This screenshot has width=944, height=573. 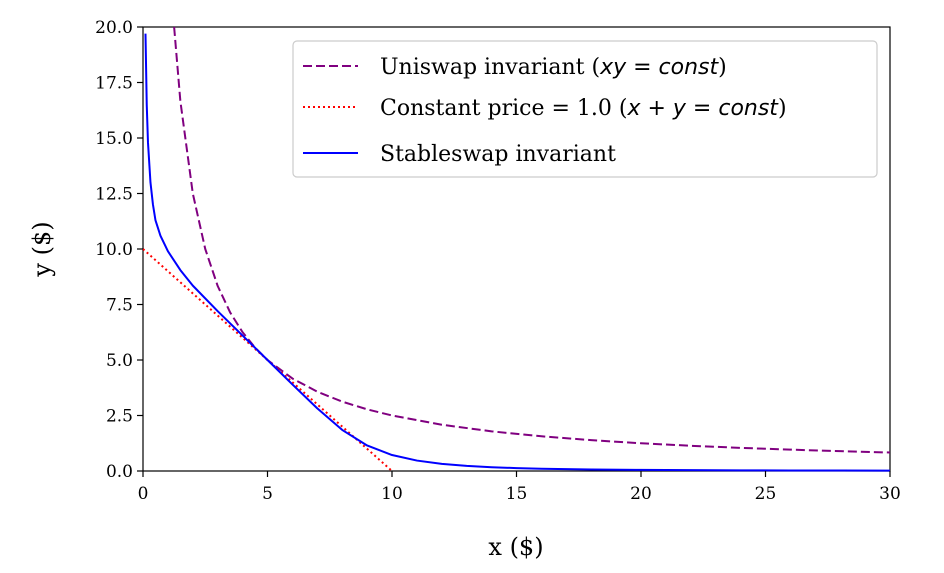 I want to click on x-tick-label: 10, so click(x=392, y=494).